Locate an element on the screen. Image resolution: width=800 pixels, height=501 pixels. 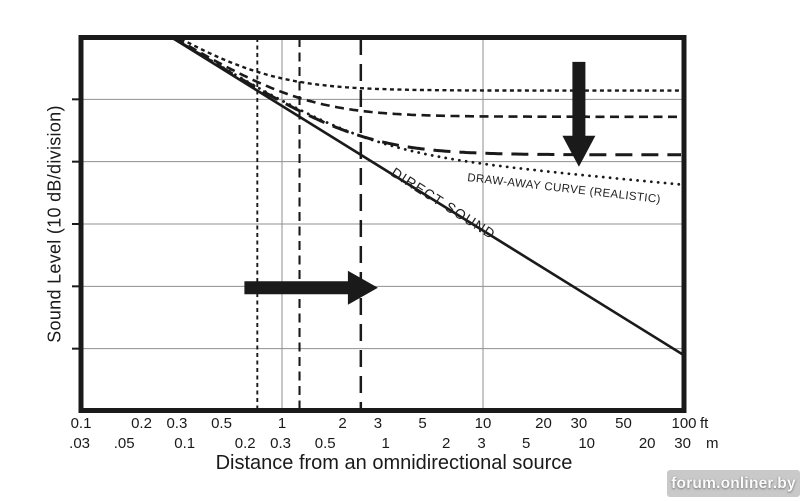
watermark-badge: forum.onliner.by is located at coordinates (733, 483).